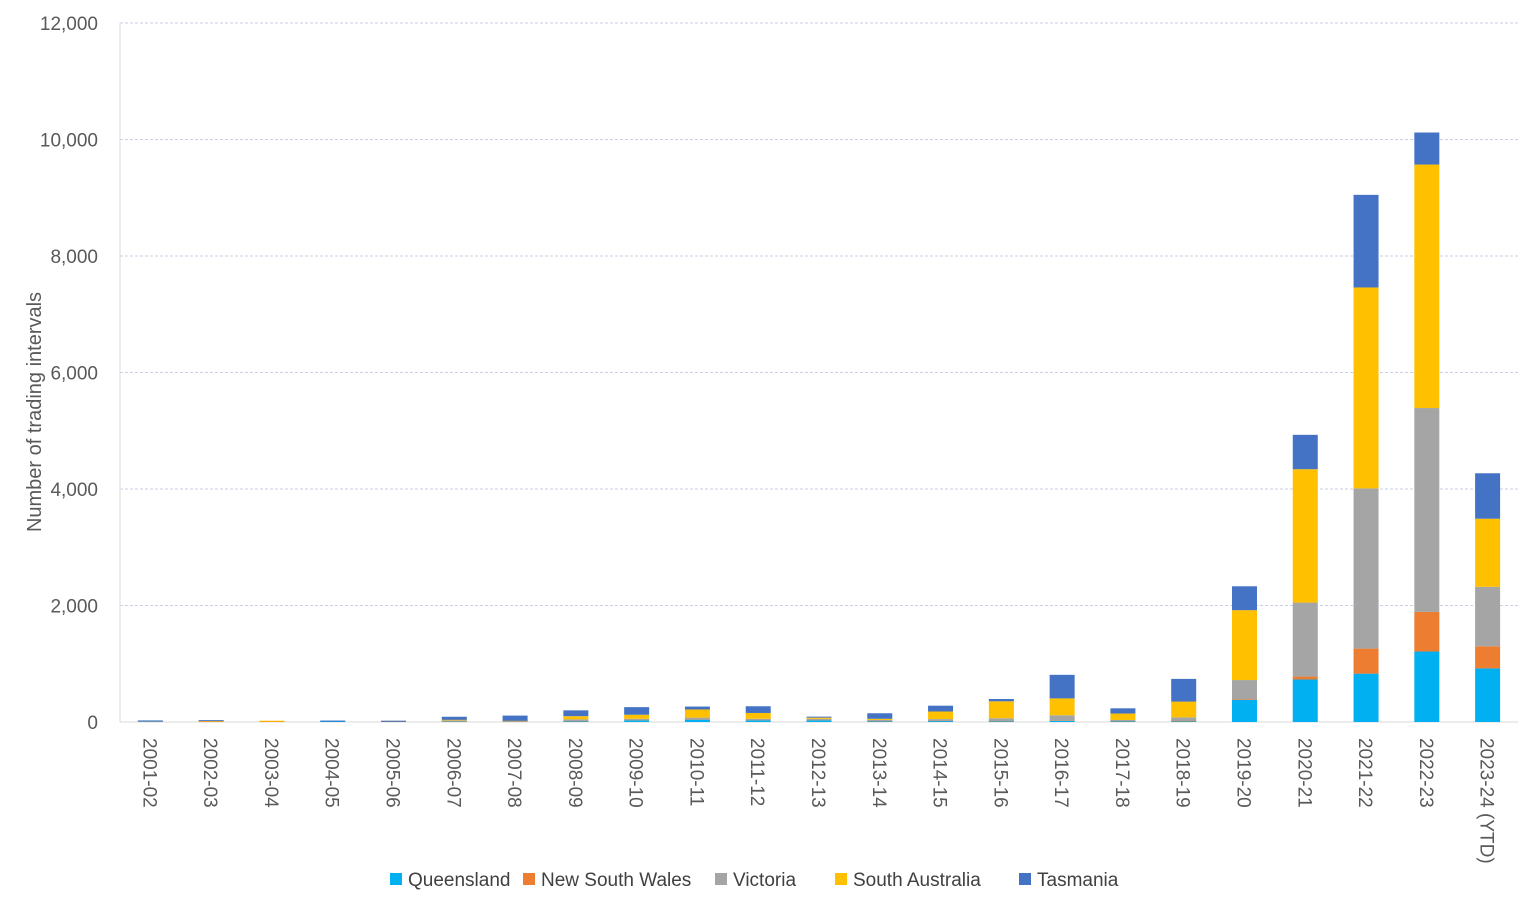 The image size is (1533, 902). What do you see at coordinates (1425, 773) in the screenshot?
I see `x-tick-label: 2022-23` at bounding box center [1425, 773].